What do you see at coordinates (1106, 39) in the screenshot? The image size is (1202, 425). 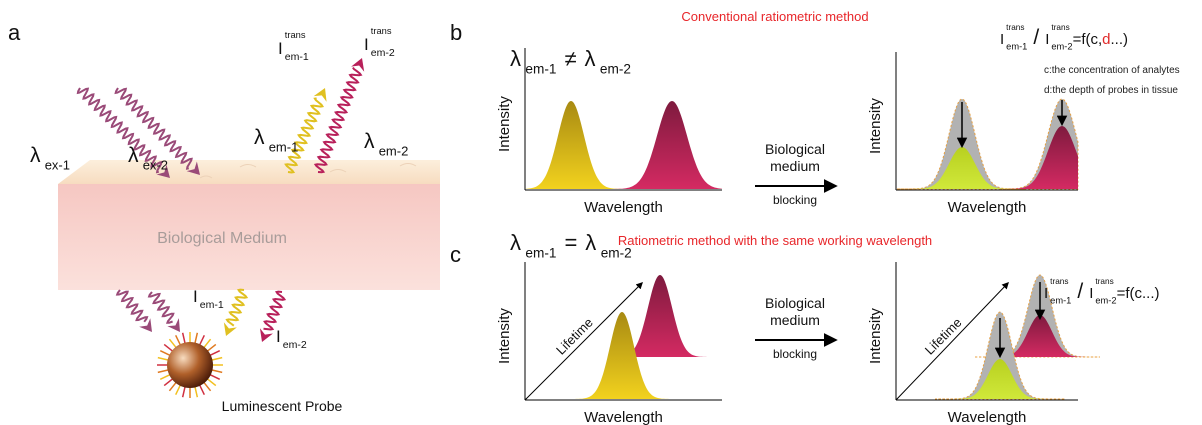 I see `formula-result: d` at bounding box center [1106, 39].